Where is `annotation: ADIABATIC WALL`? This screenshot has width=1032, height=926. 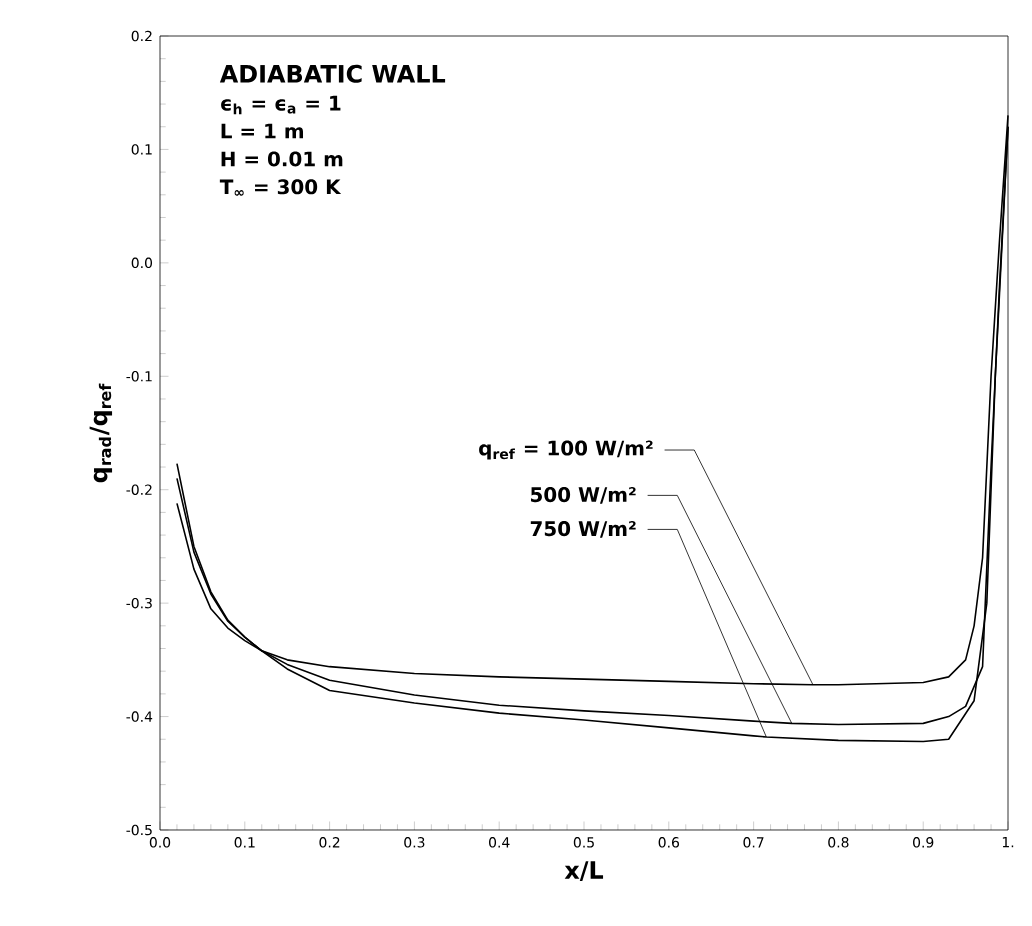
annotation: ADIABATIC WALL is located at coordinates (332, 73).